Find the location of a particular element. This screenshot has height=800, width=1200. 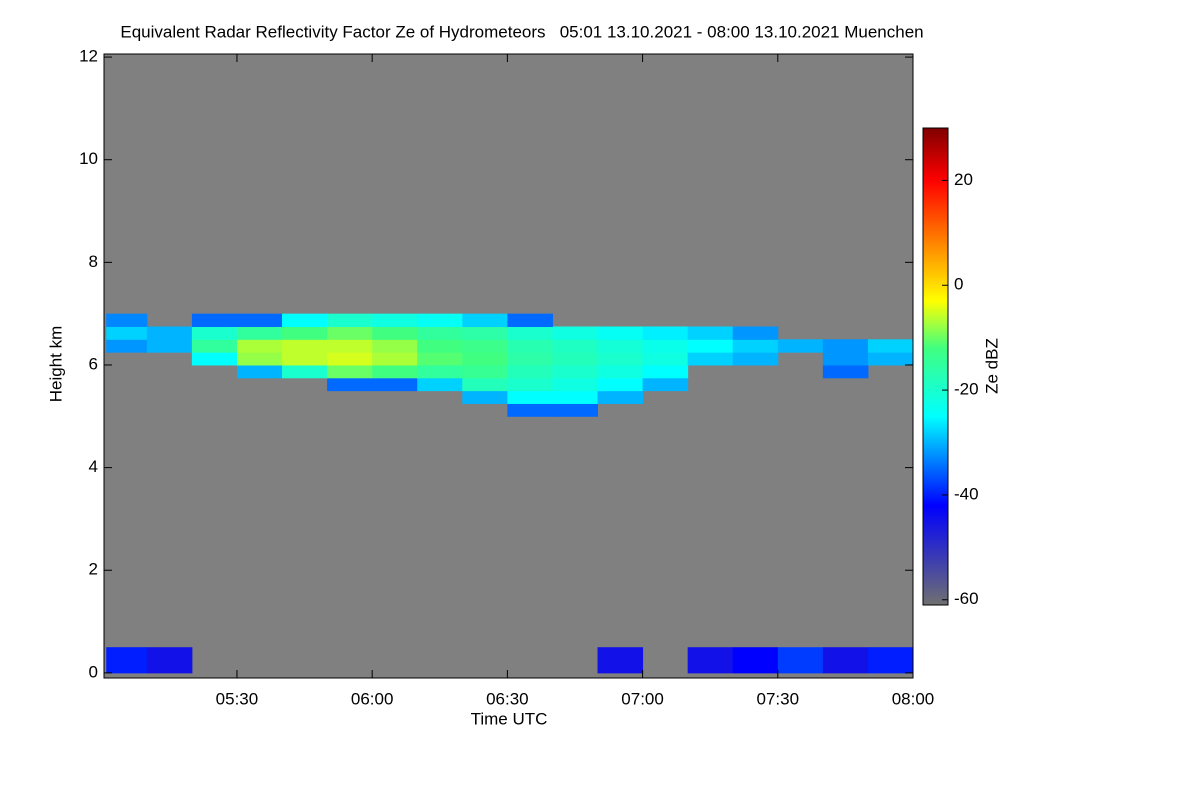

colorbar-tick-label: -40 is located at coordinates (966, 493).